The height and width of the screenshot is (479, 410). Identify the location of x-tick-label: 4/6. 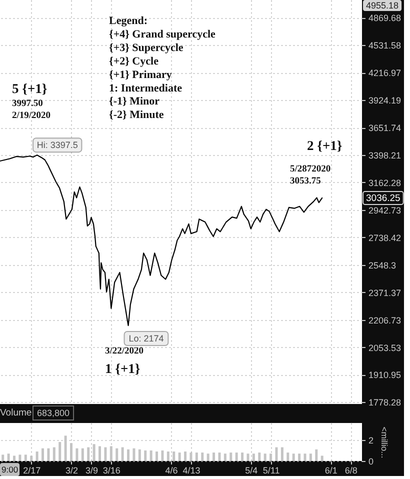
(171, 471).